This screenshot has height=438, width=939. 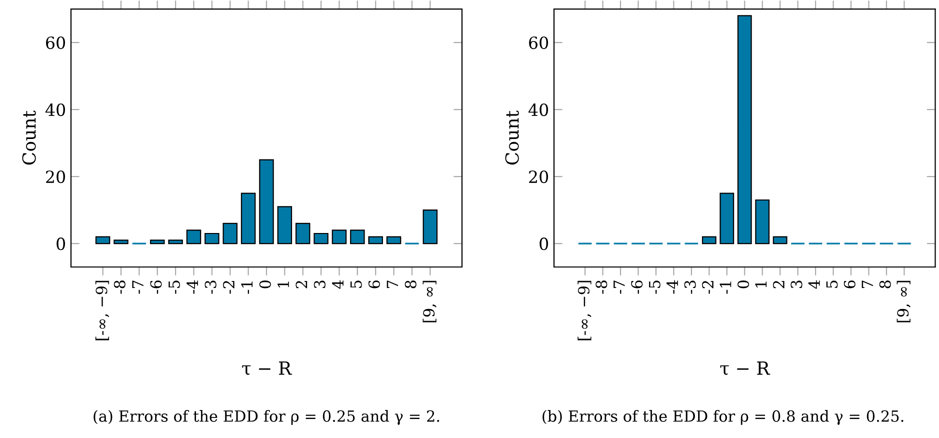 What do you see at coordinates (267, 417) in the screenshot?
I see `text: (a) Errors of the EDD for ρ = 0.25 and γ = 2.` at bounding box center [267, 417].